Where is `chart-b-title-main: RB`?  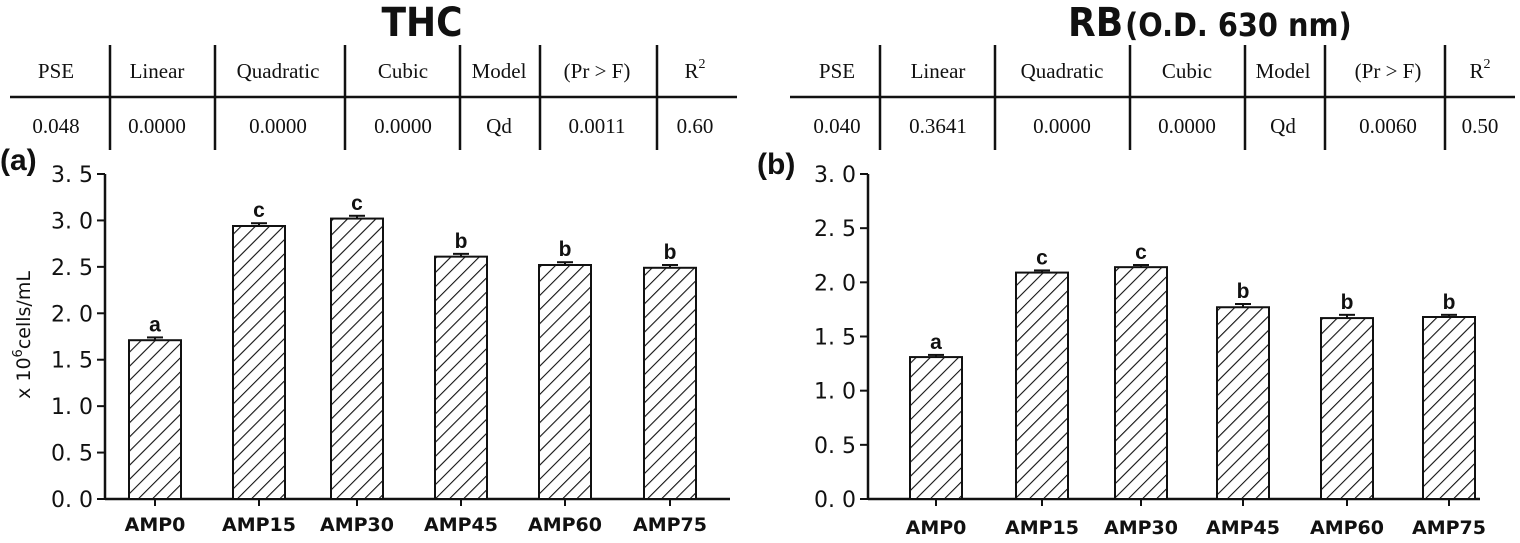
chart-b-title-main: RB is located at coordinates (1095, 23).